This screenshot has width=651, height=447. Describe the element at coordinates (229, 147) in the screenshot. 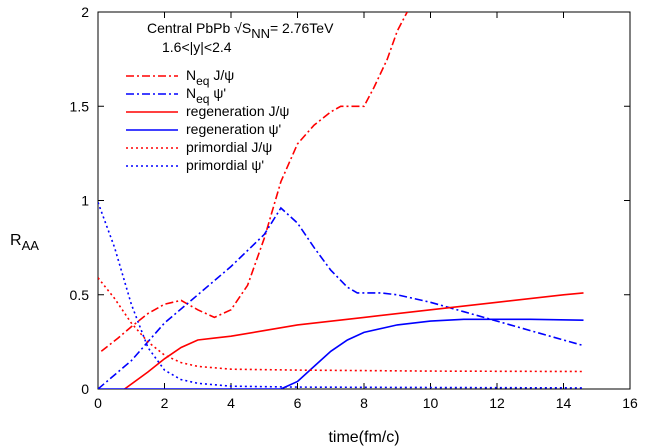

I see `legend-label-4: primordial J/ψ` at that location.